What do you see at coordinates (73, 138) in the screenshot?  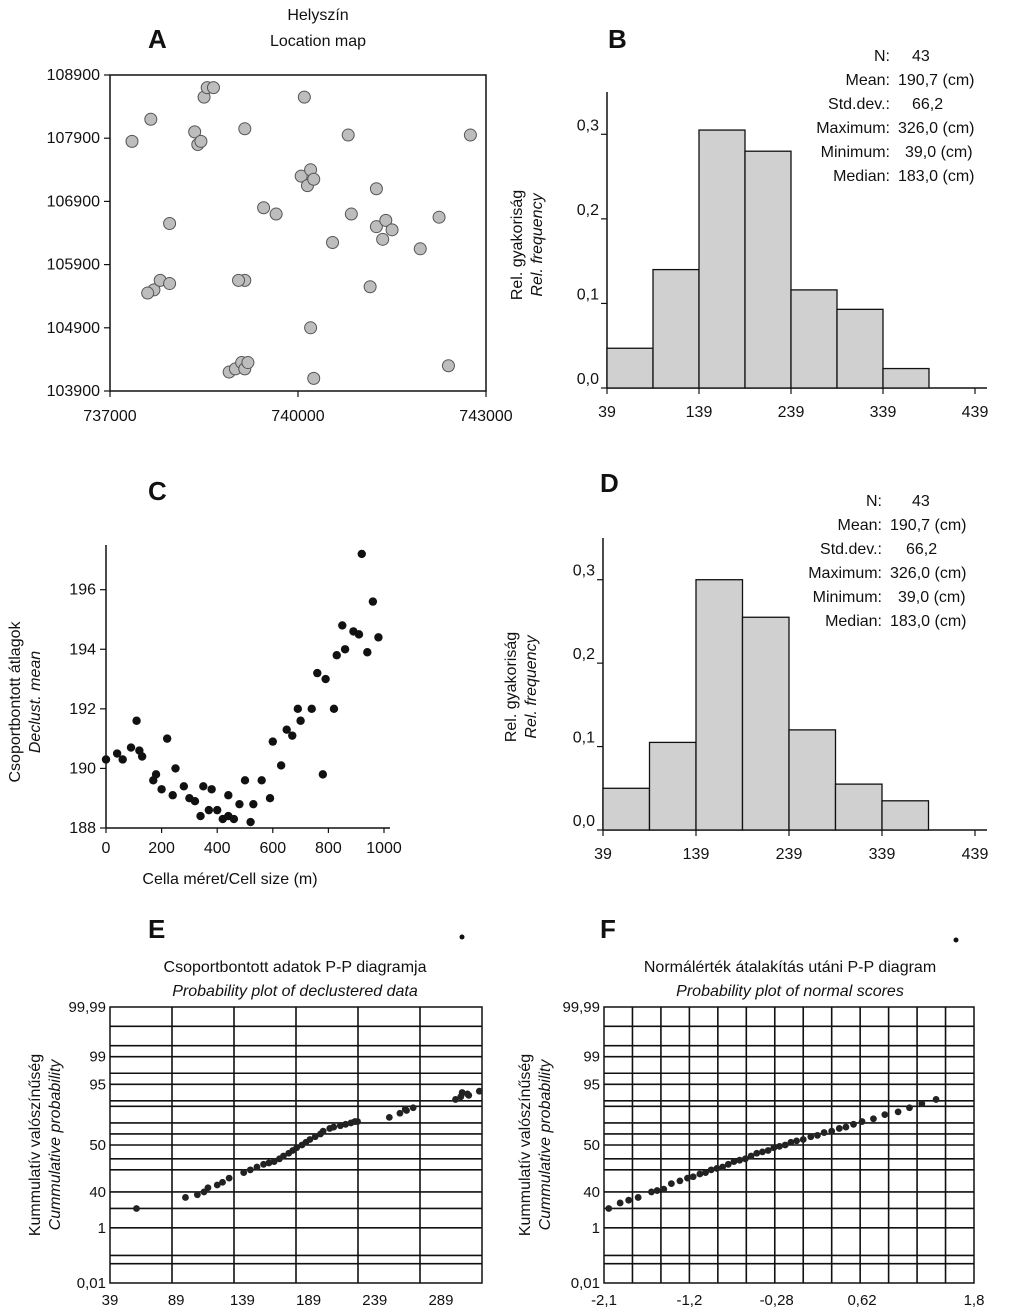 I see `panel-a-ytick-label: 107900` at bounding box center [73, 138].